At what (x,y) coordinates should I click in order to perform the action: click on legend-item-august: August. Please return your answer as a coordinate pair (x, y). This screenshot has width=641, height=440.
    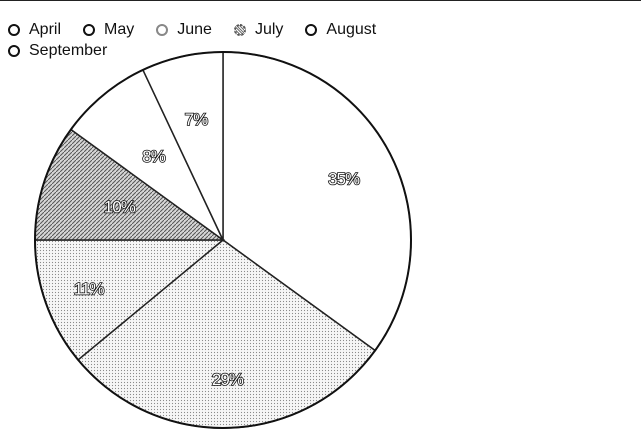
    Looking at the image, I should click on (340, 29).